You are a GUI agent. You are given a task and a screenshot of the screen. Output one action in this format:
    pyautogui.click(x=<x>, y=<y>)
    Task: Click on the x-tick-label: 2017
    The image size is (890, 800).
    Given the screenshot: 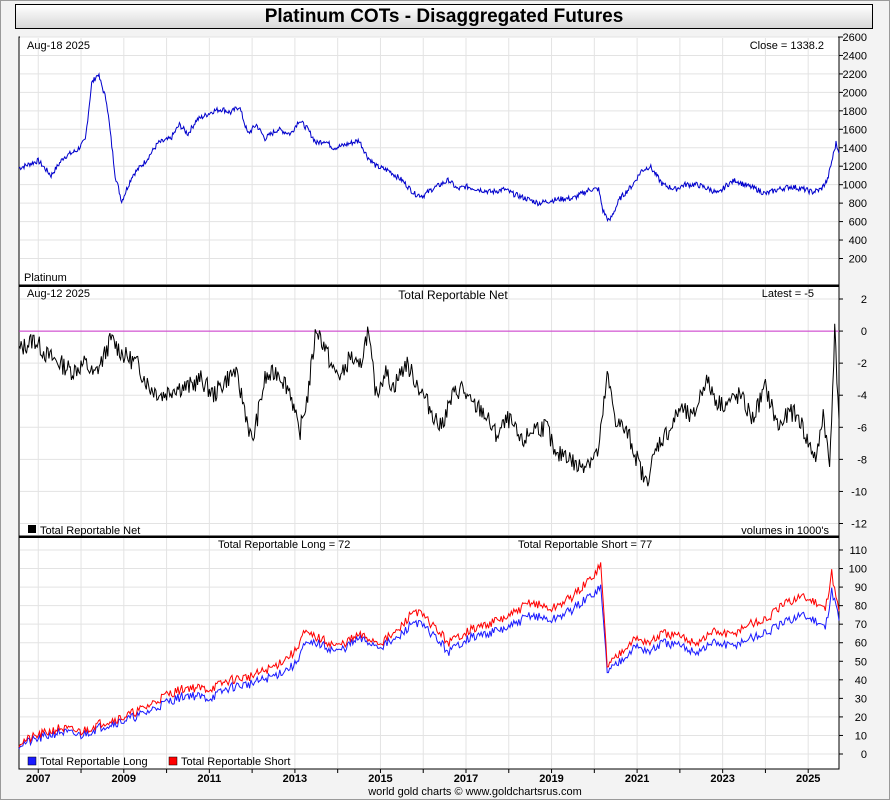 What is the action you would take?
    pyautogui.click(x=466, y=779)
    